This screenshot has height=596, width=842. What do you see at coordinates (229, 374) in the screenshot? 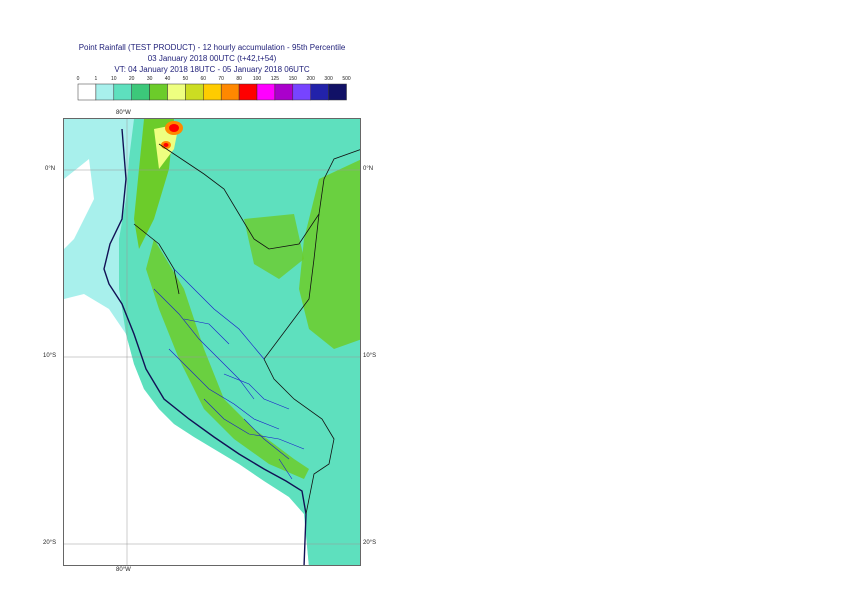
I see `regional-borders` at bounding box center [229, 374].